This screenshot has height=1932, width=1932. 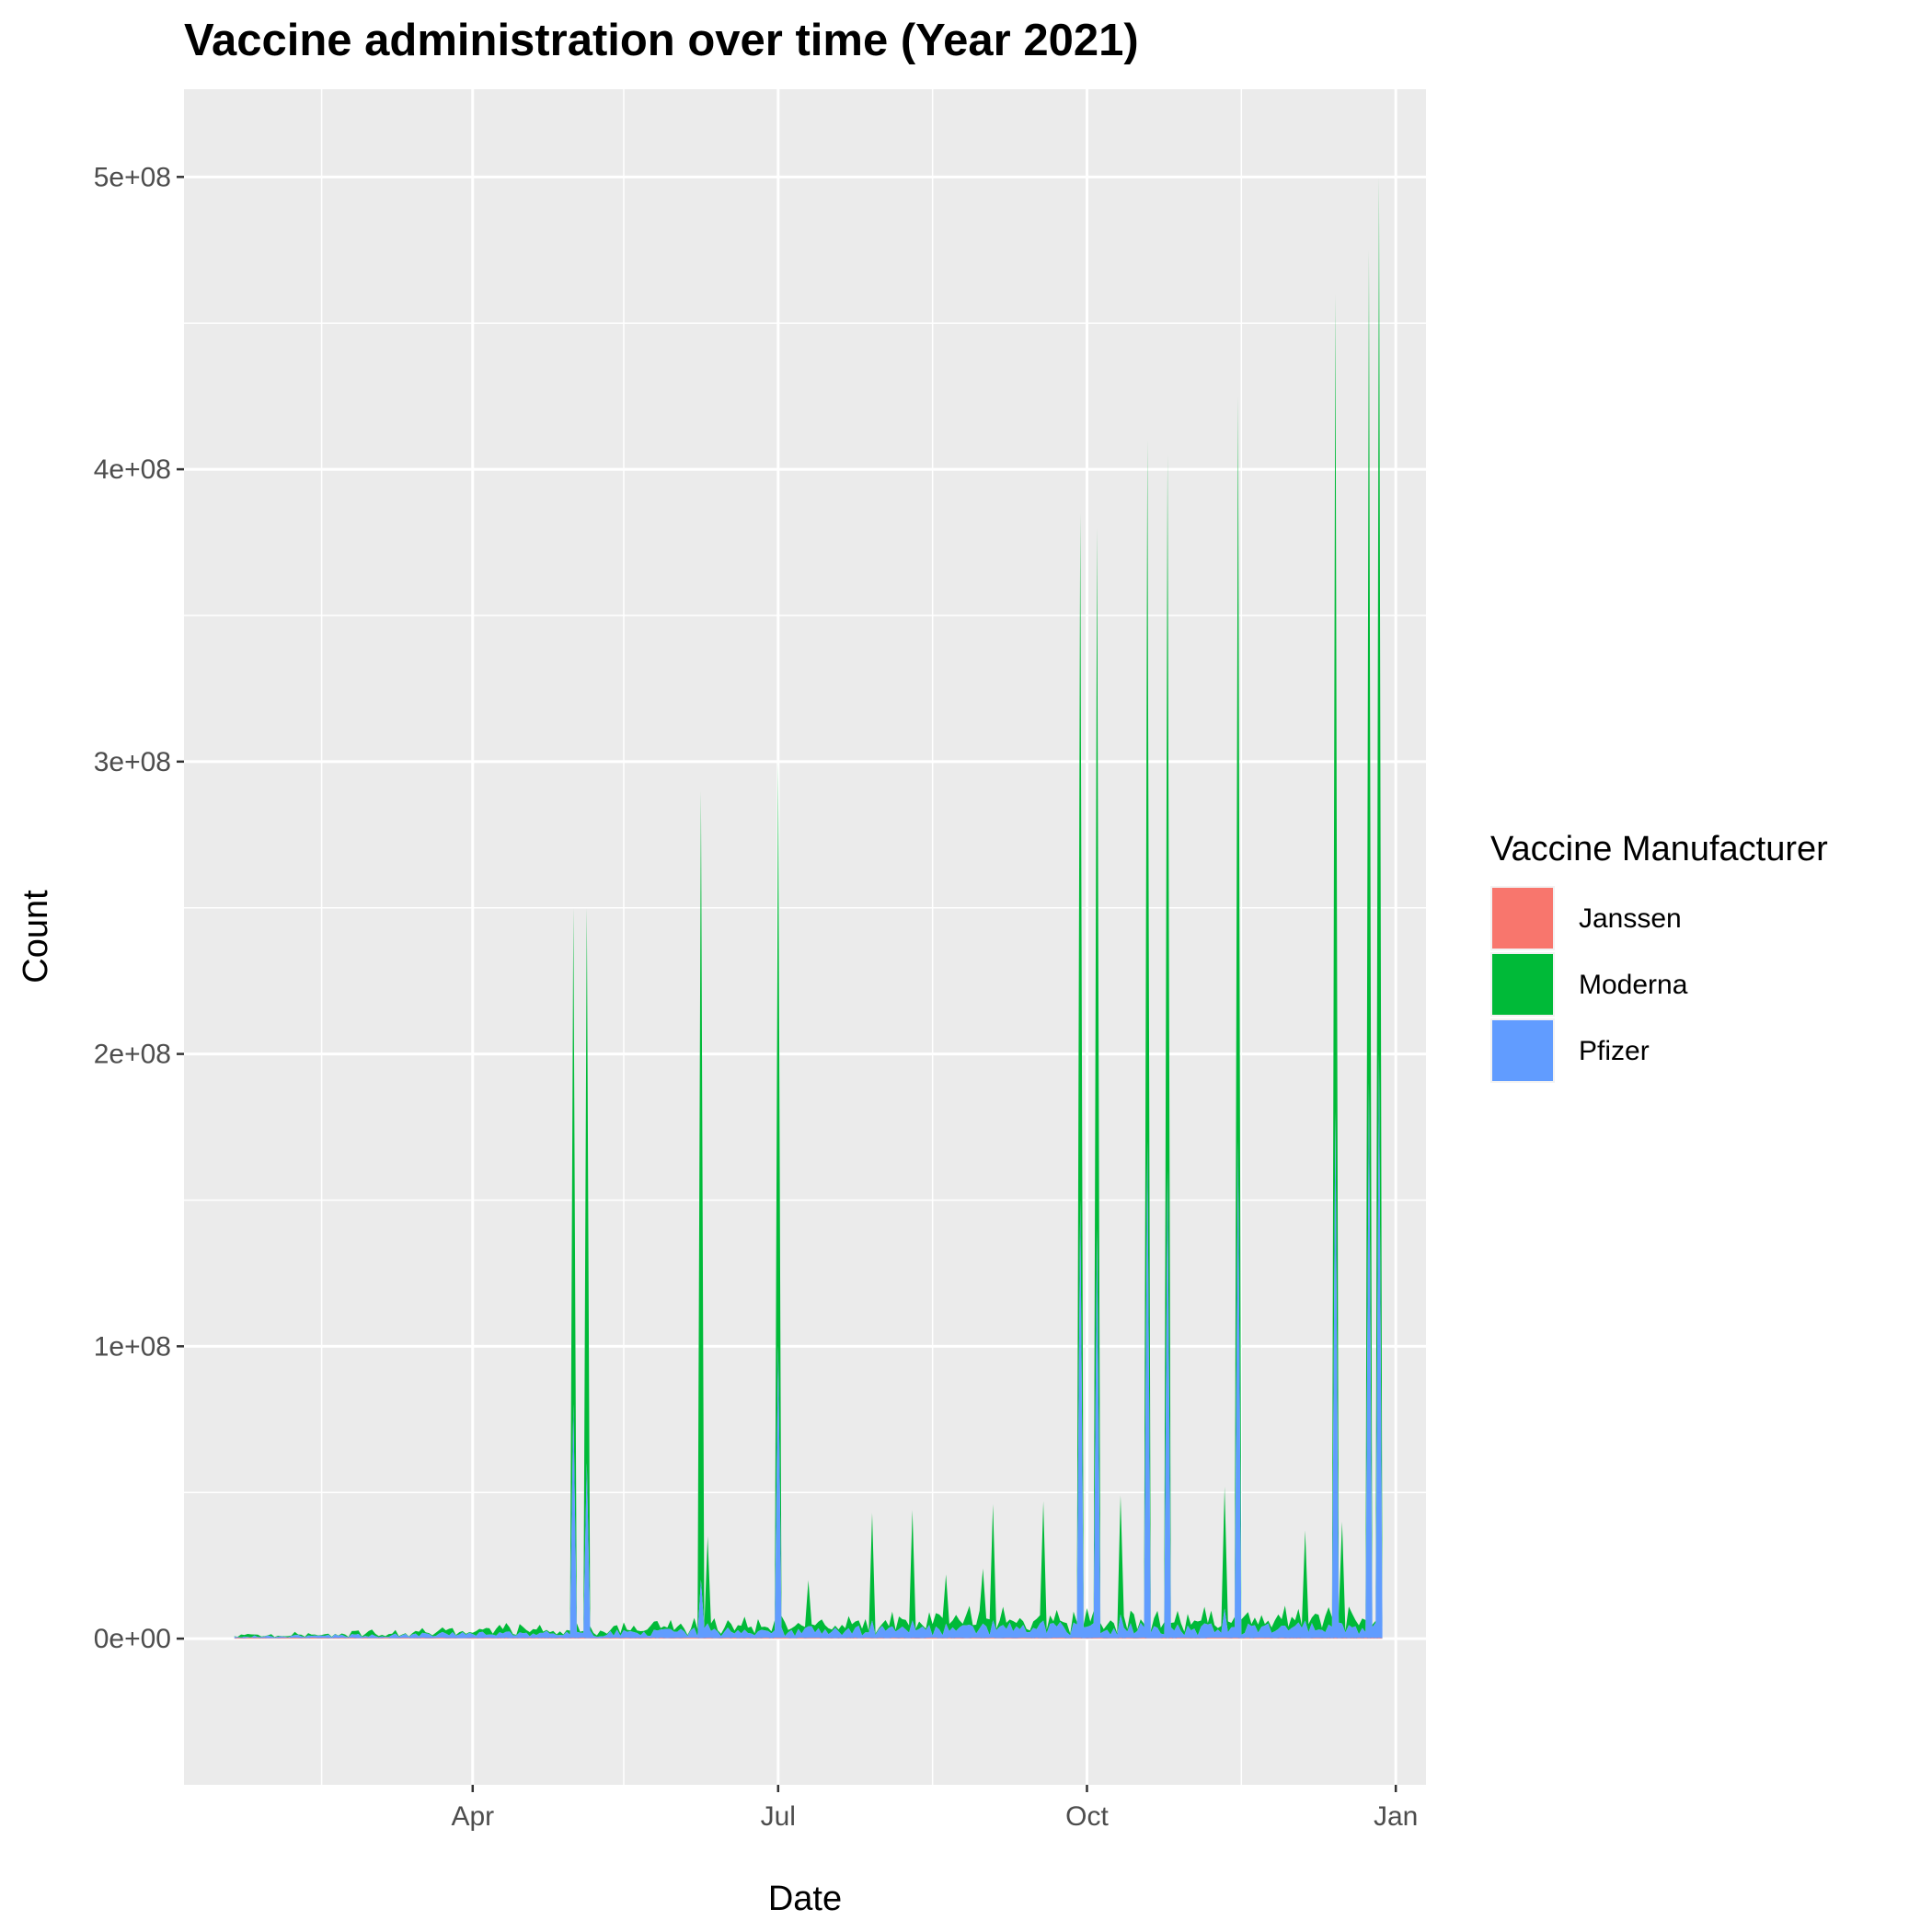 What do you see at coordinates (472, 1816) in the screenshot?
I see `x-tick-label: Apr` at bounding box center [472, 1816].